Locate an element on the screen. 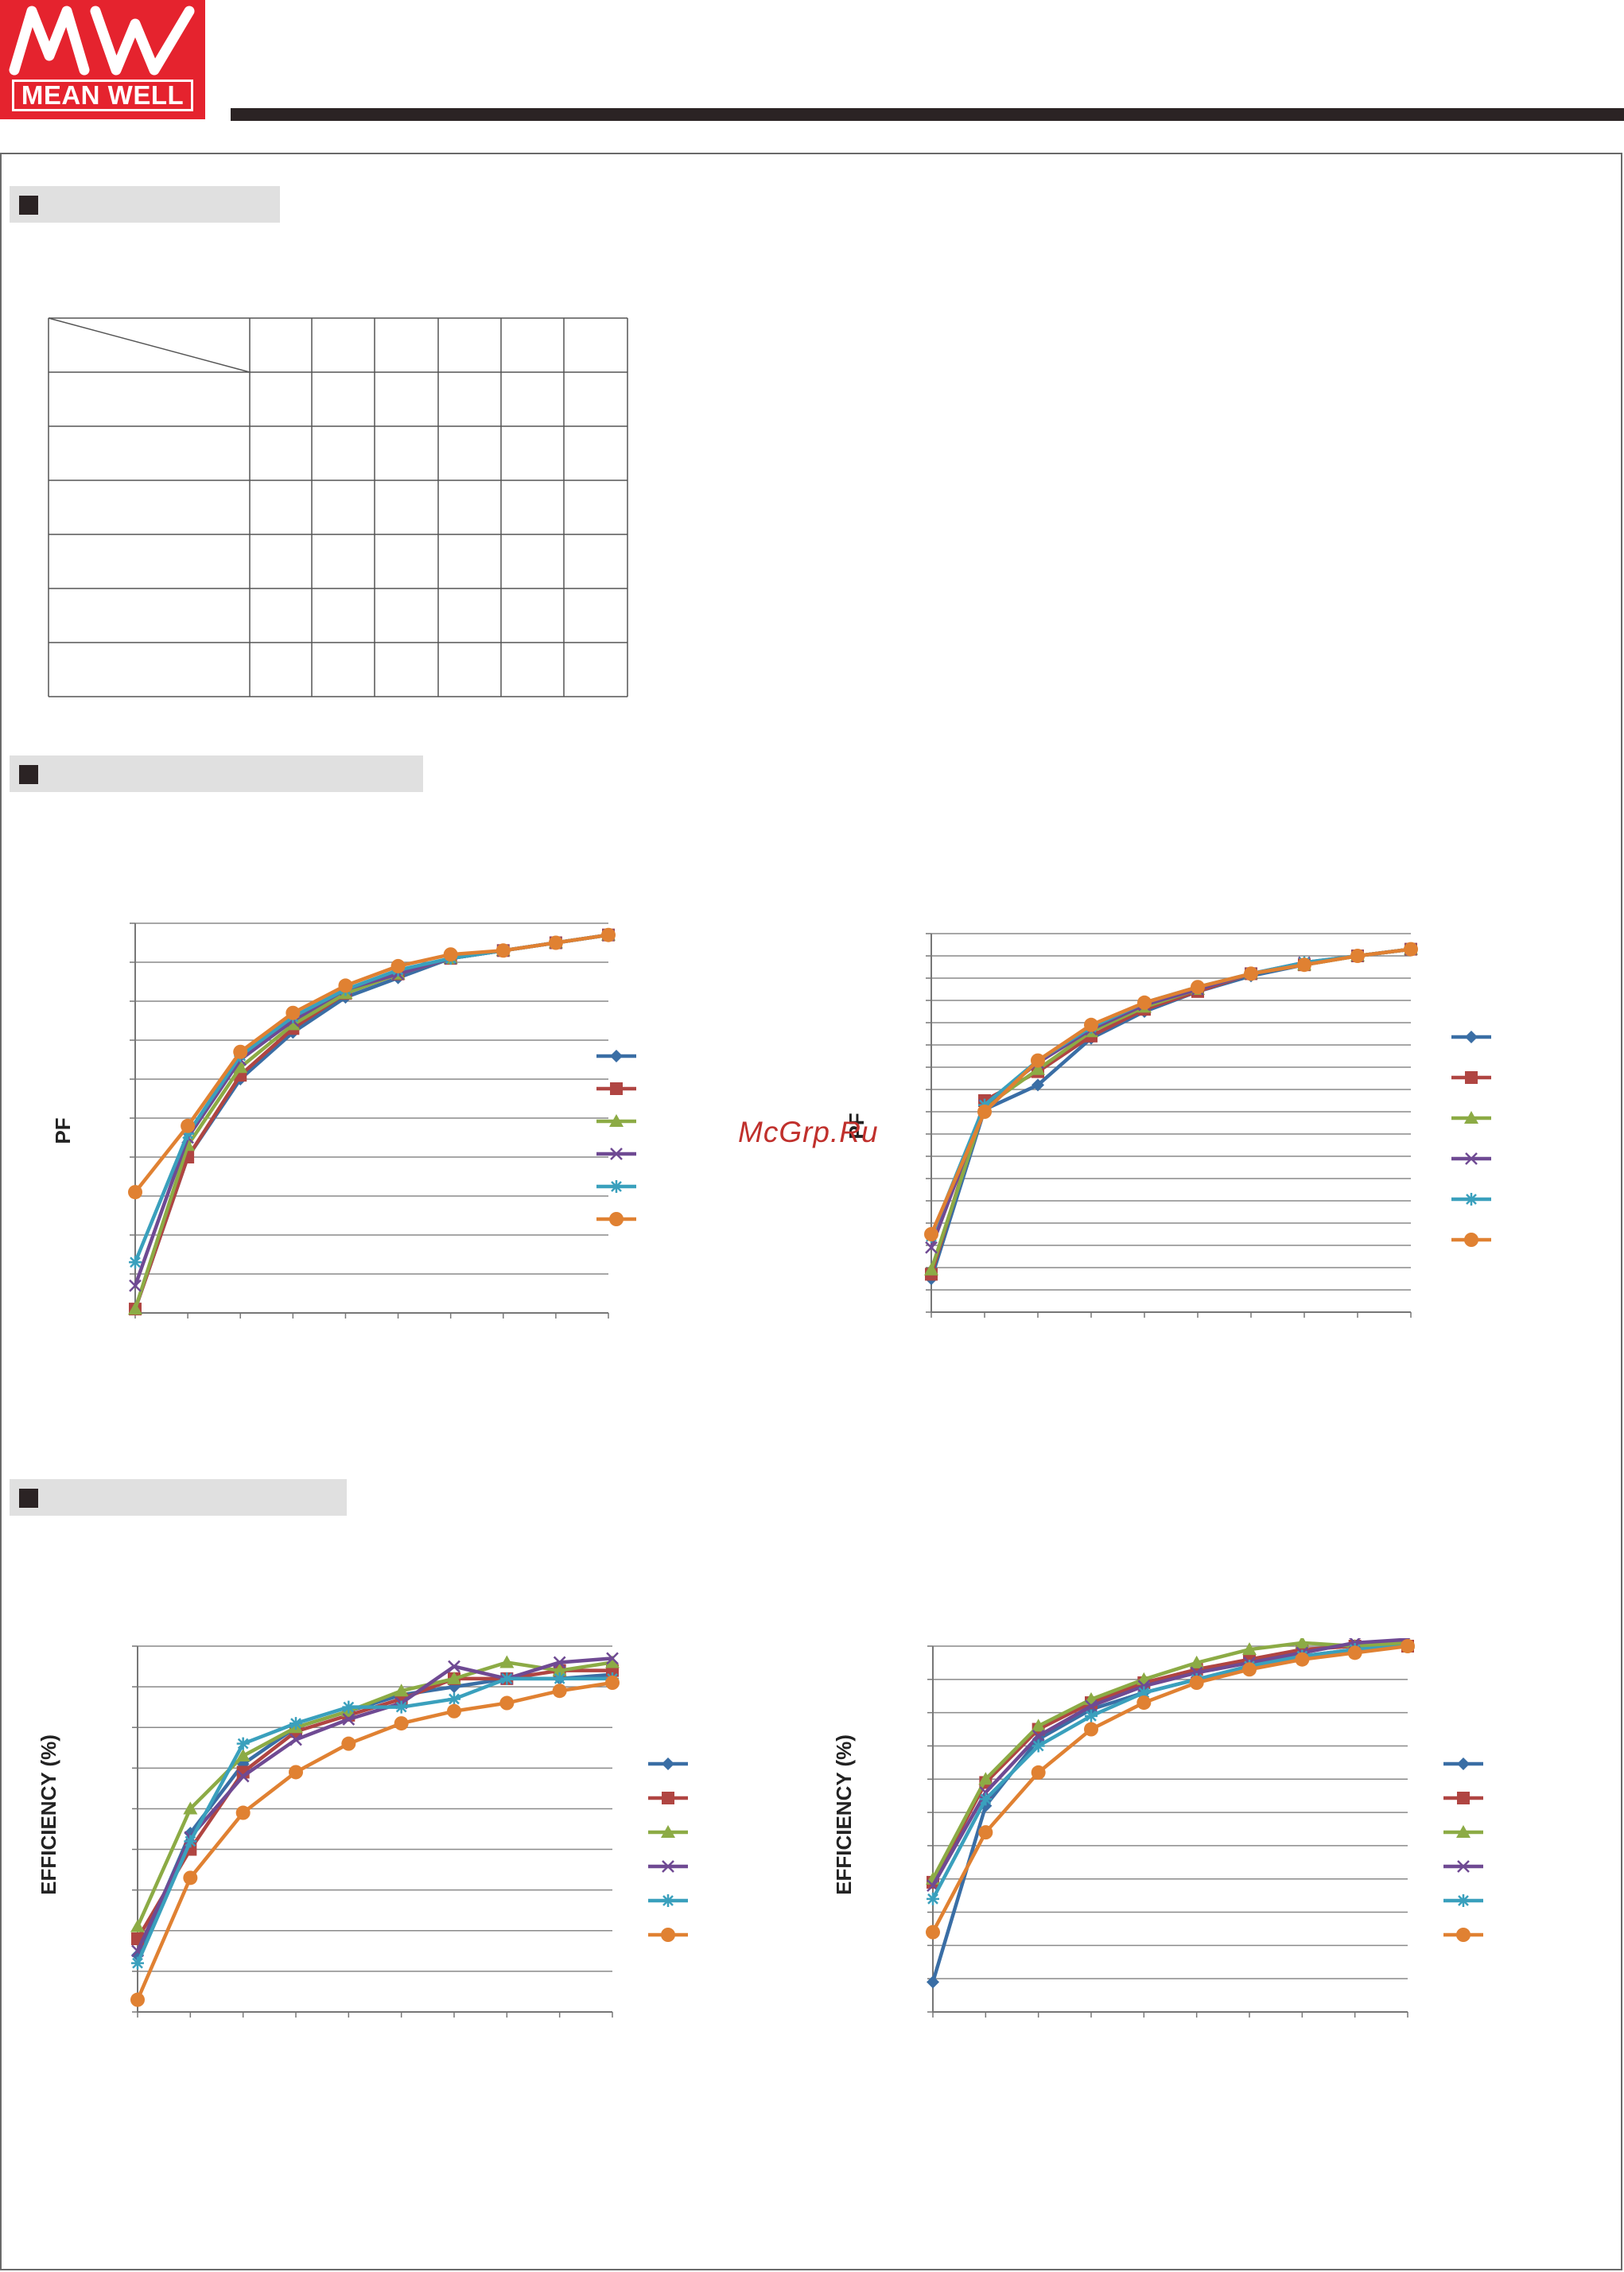 The image size is (1624, 2272). table-header-diagonal is located at coordinates (149, 345).